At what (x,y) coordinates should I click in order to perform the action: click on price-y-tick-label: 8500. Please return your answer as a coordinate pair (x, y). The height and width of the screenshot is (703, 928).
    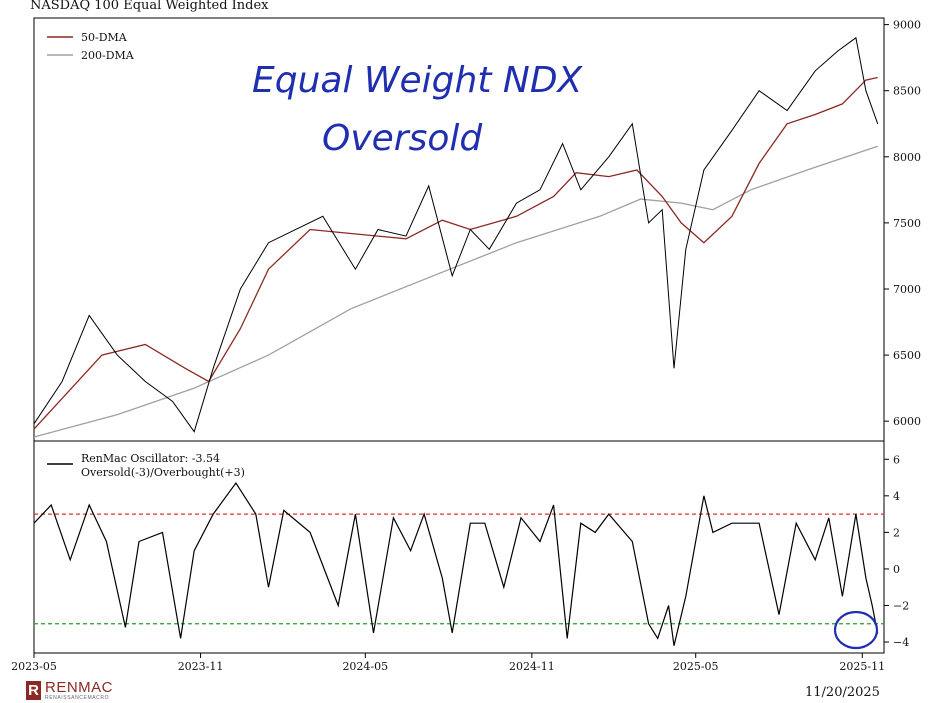
    Looking at the image, I should click on (907, 91).